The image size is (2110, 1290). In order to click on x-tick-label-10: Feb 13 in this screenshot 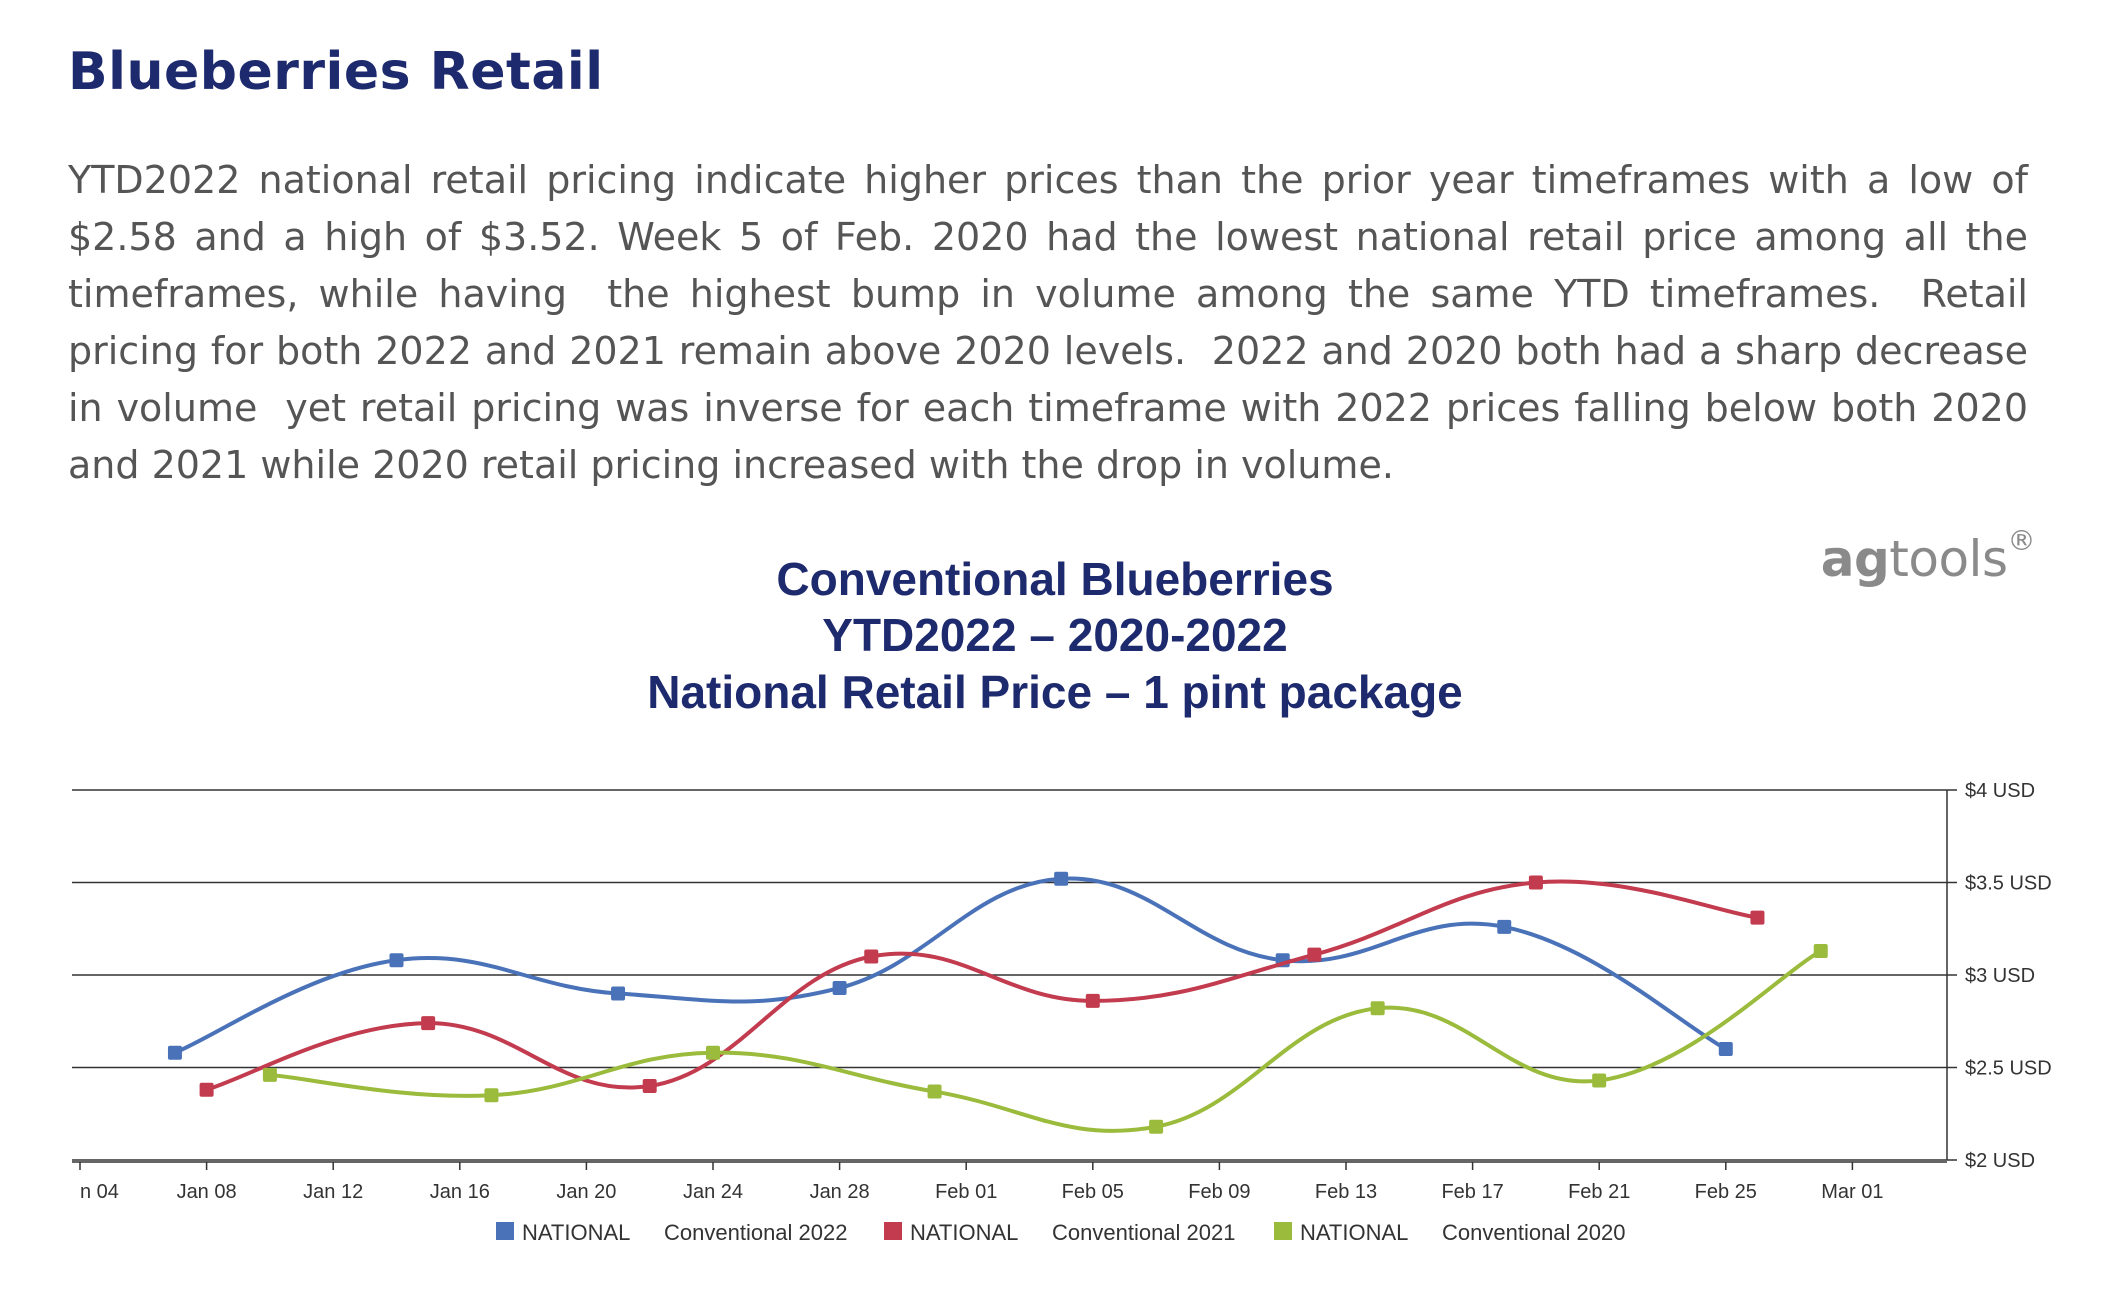, I will do `click(1346, 1192)`.